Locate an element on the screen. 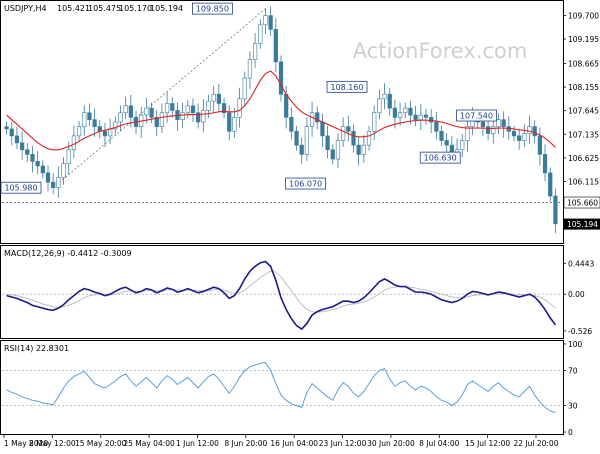 This screenshot has width=600, height=454. macd-ytick-label: 0.00 is located at coordinates (576, 294).